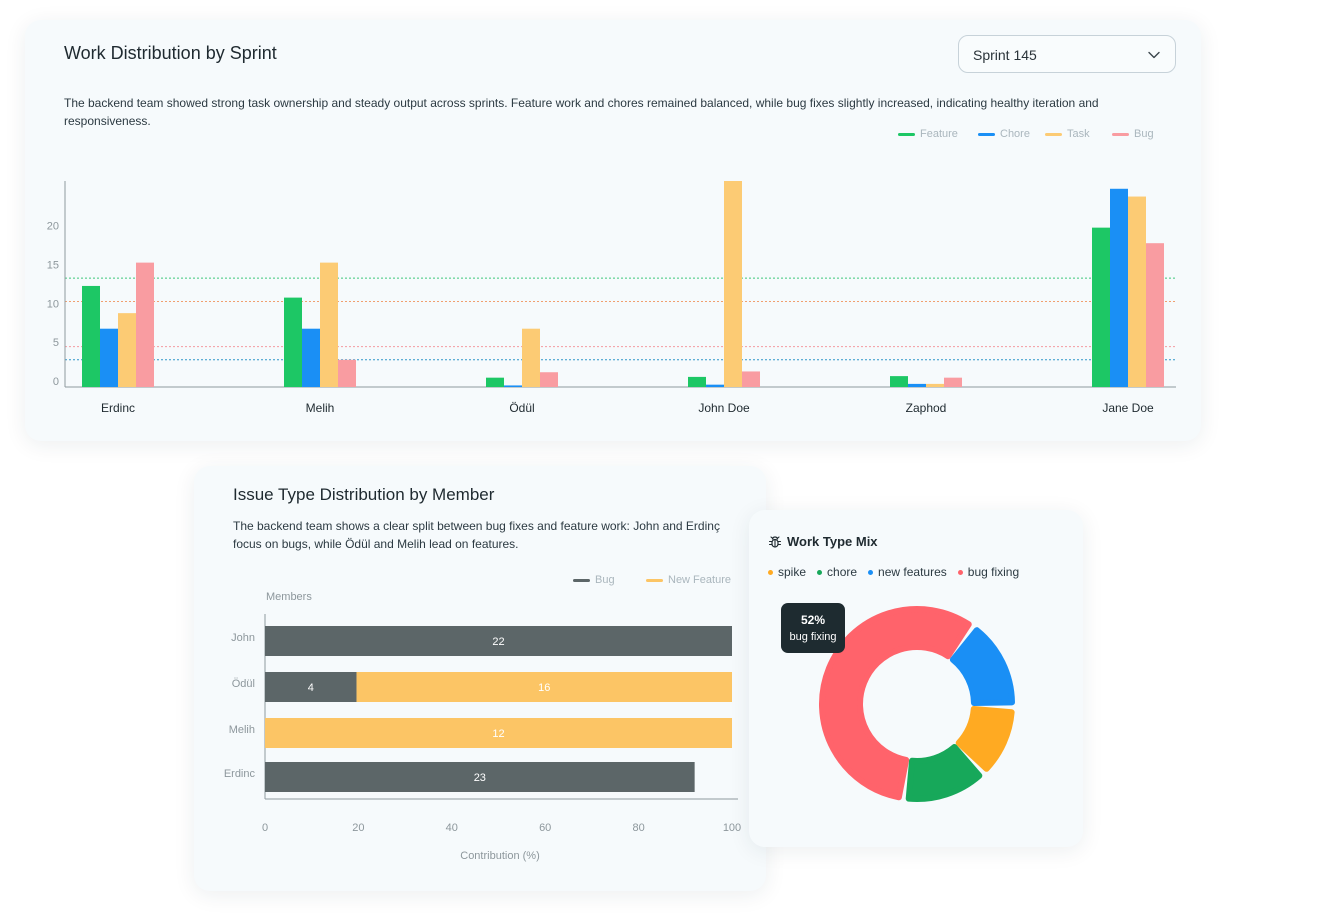 This screenshot has width=1327, height=921. Describe the element at coordinates (452, 828) in the screenshot. I see `x-tick-label: 40` at that location.